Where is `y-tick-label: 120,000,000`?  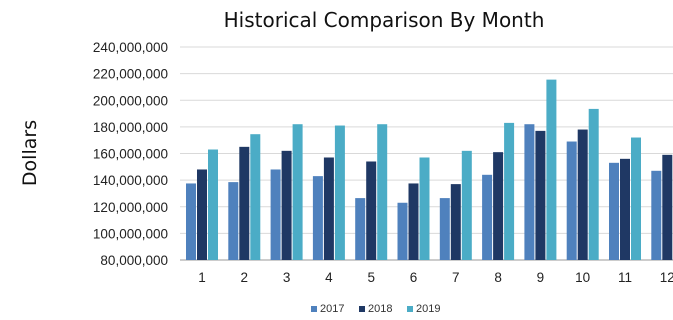 y-tick-label: 120,000,000 is located at coordinates (130, 207).